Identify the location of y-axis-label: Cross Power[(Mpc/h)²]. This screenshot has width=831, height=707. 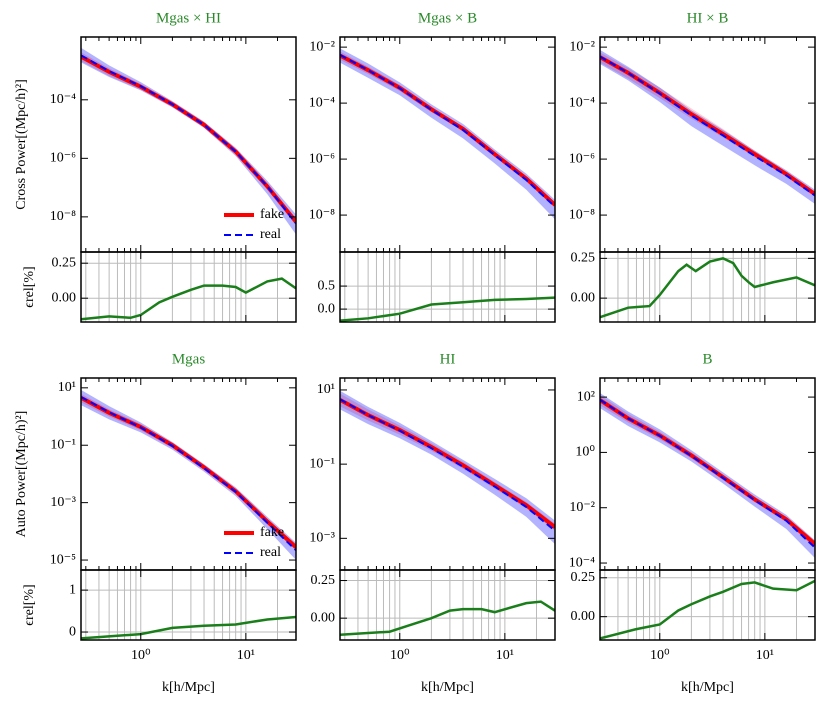
(21, 144).